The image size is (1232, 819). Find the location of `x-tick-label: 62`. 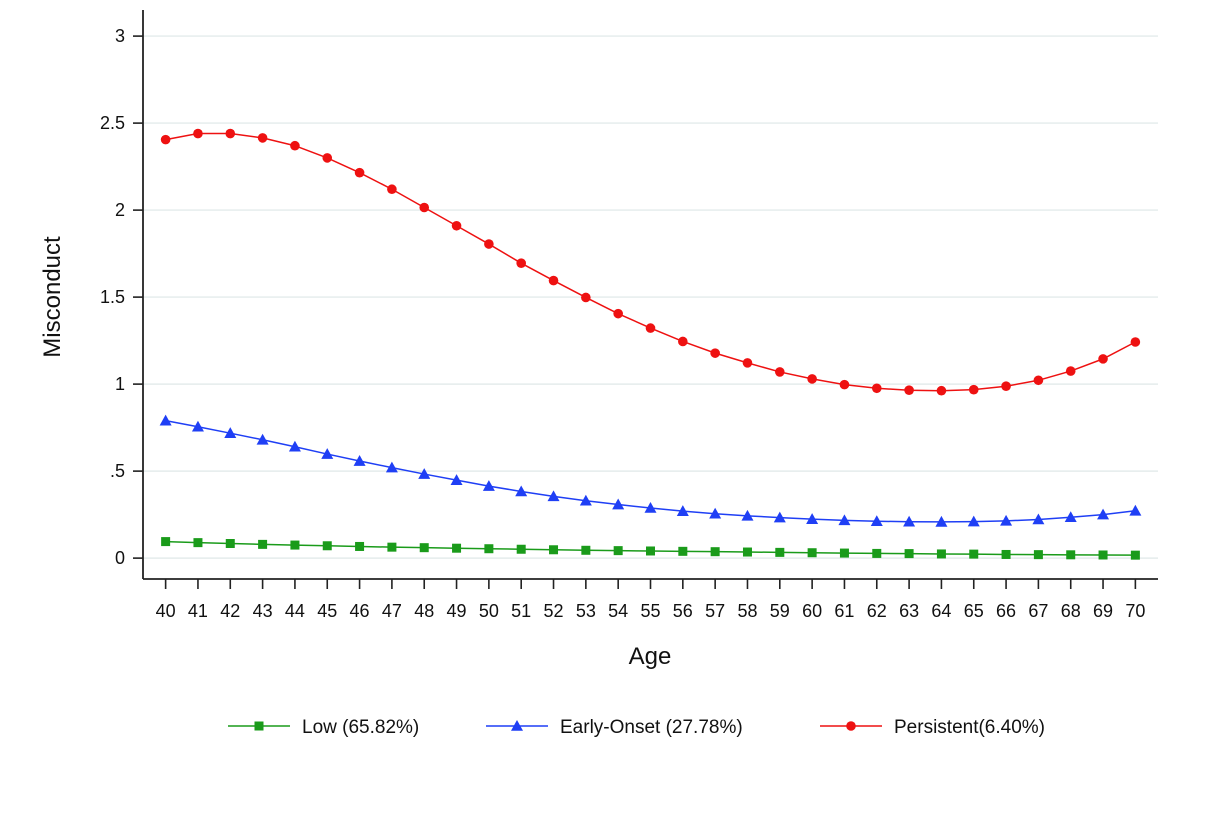

x-tick-label: 62 is located at coordinates (877, 611).